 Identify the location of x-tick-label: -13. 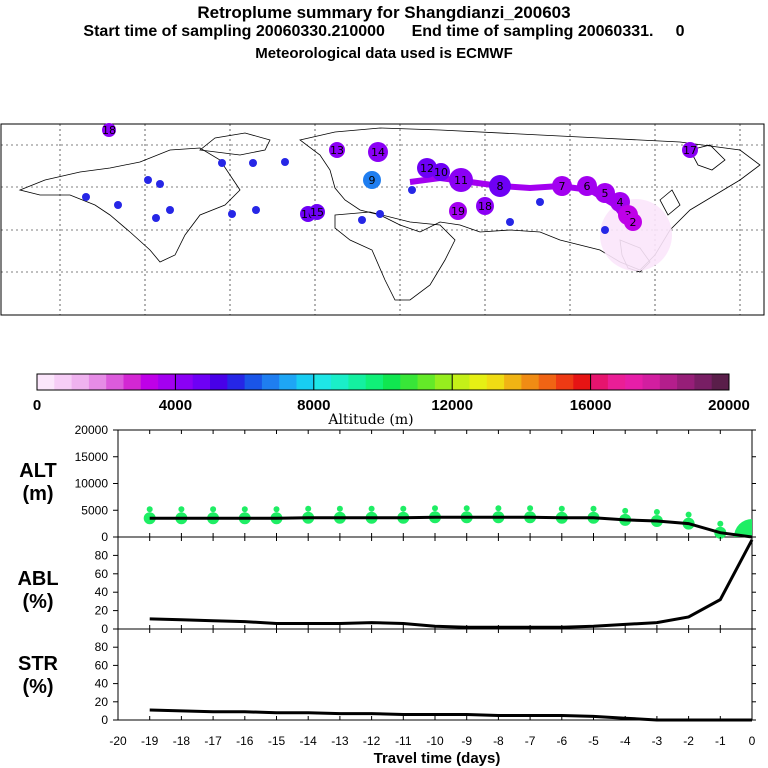
(340, 741).